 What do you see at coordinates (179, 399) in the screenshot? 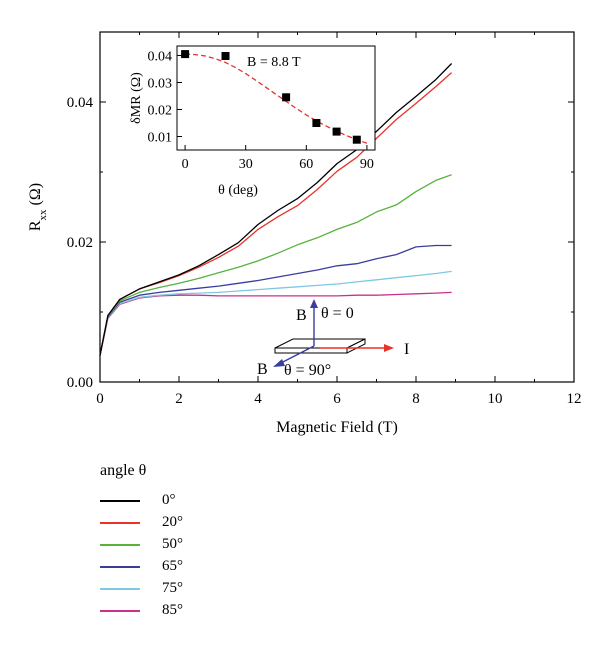
I see `x-tick-label: 2` at bounding box center [179, 399].